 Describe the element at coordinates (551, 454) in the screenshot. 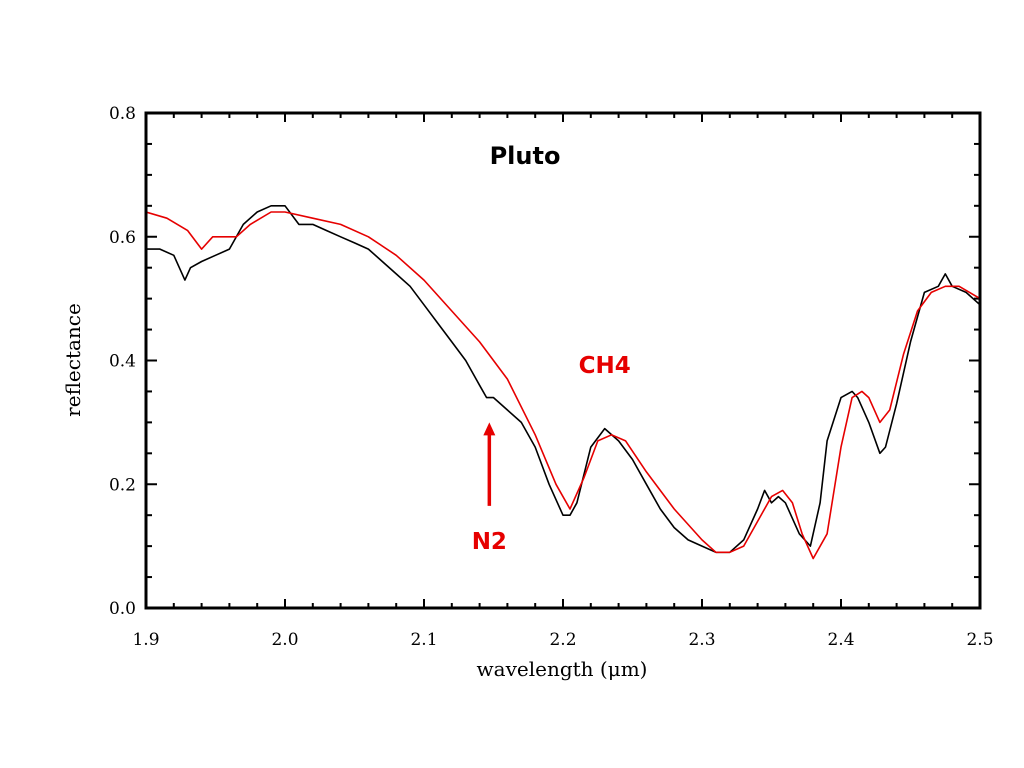

I see `annotations: CH4 N2` at that location.